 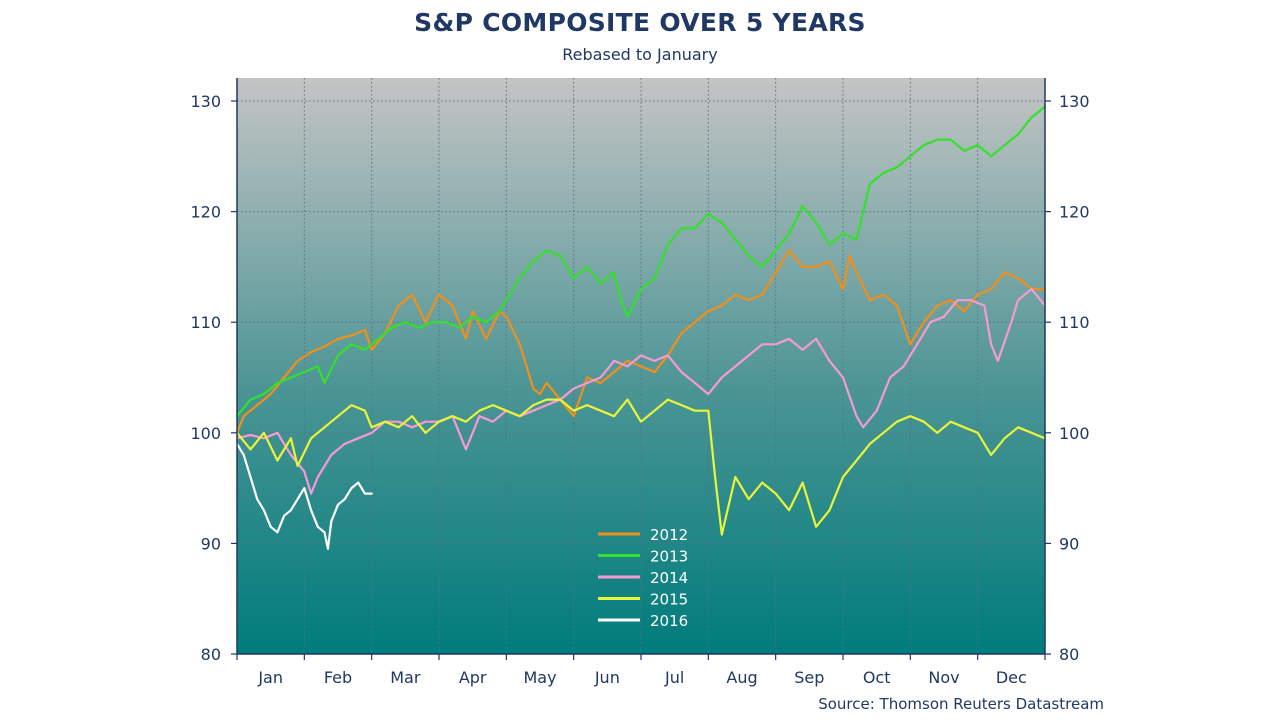 What do you see at coordinates (205, 433) in the screenshot?
I see `y-tick-label-left: 100` at bounding box center [205, 433].